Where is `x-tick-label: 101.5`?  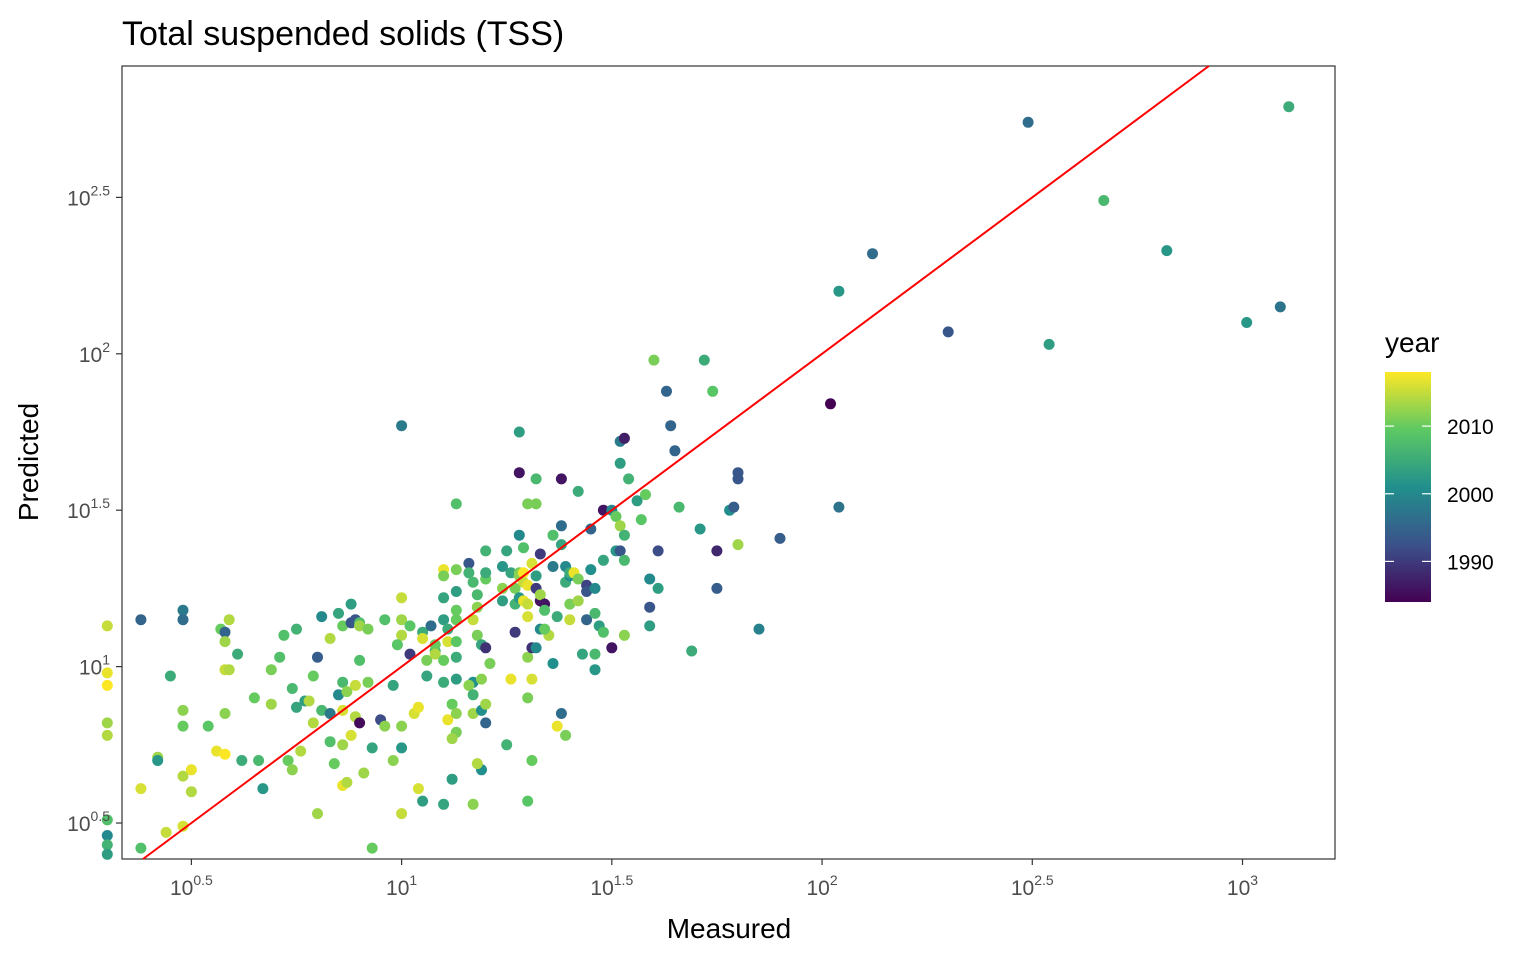
x-tick-label: 101.5 is located at coordinates (611, 886).